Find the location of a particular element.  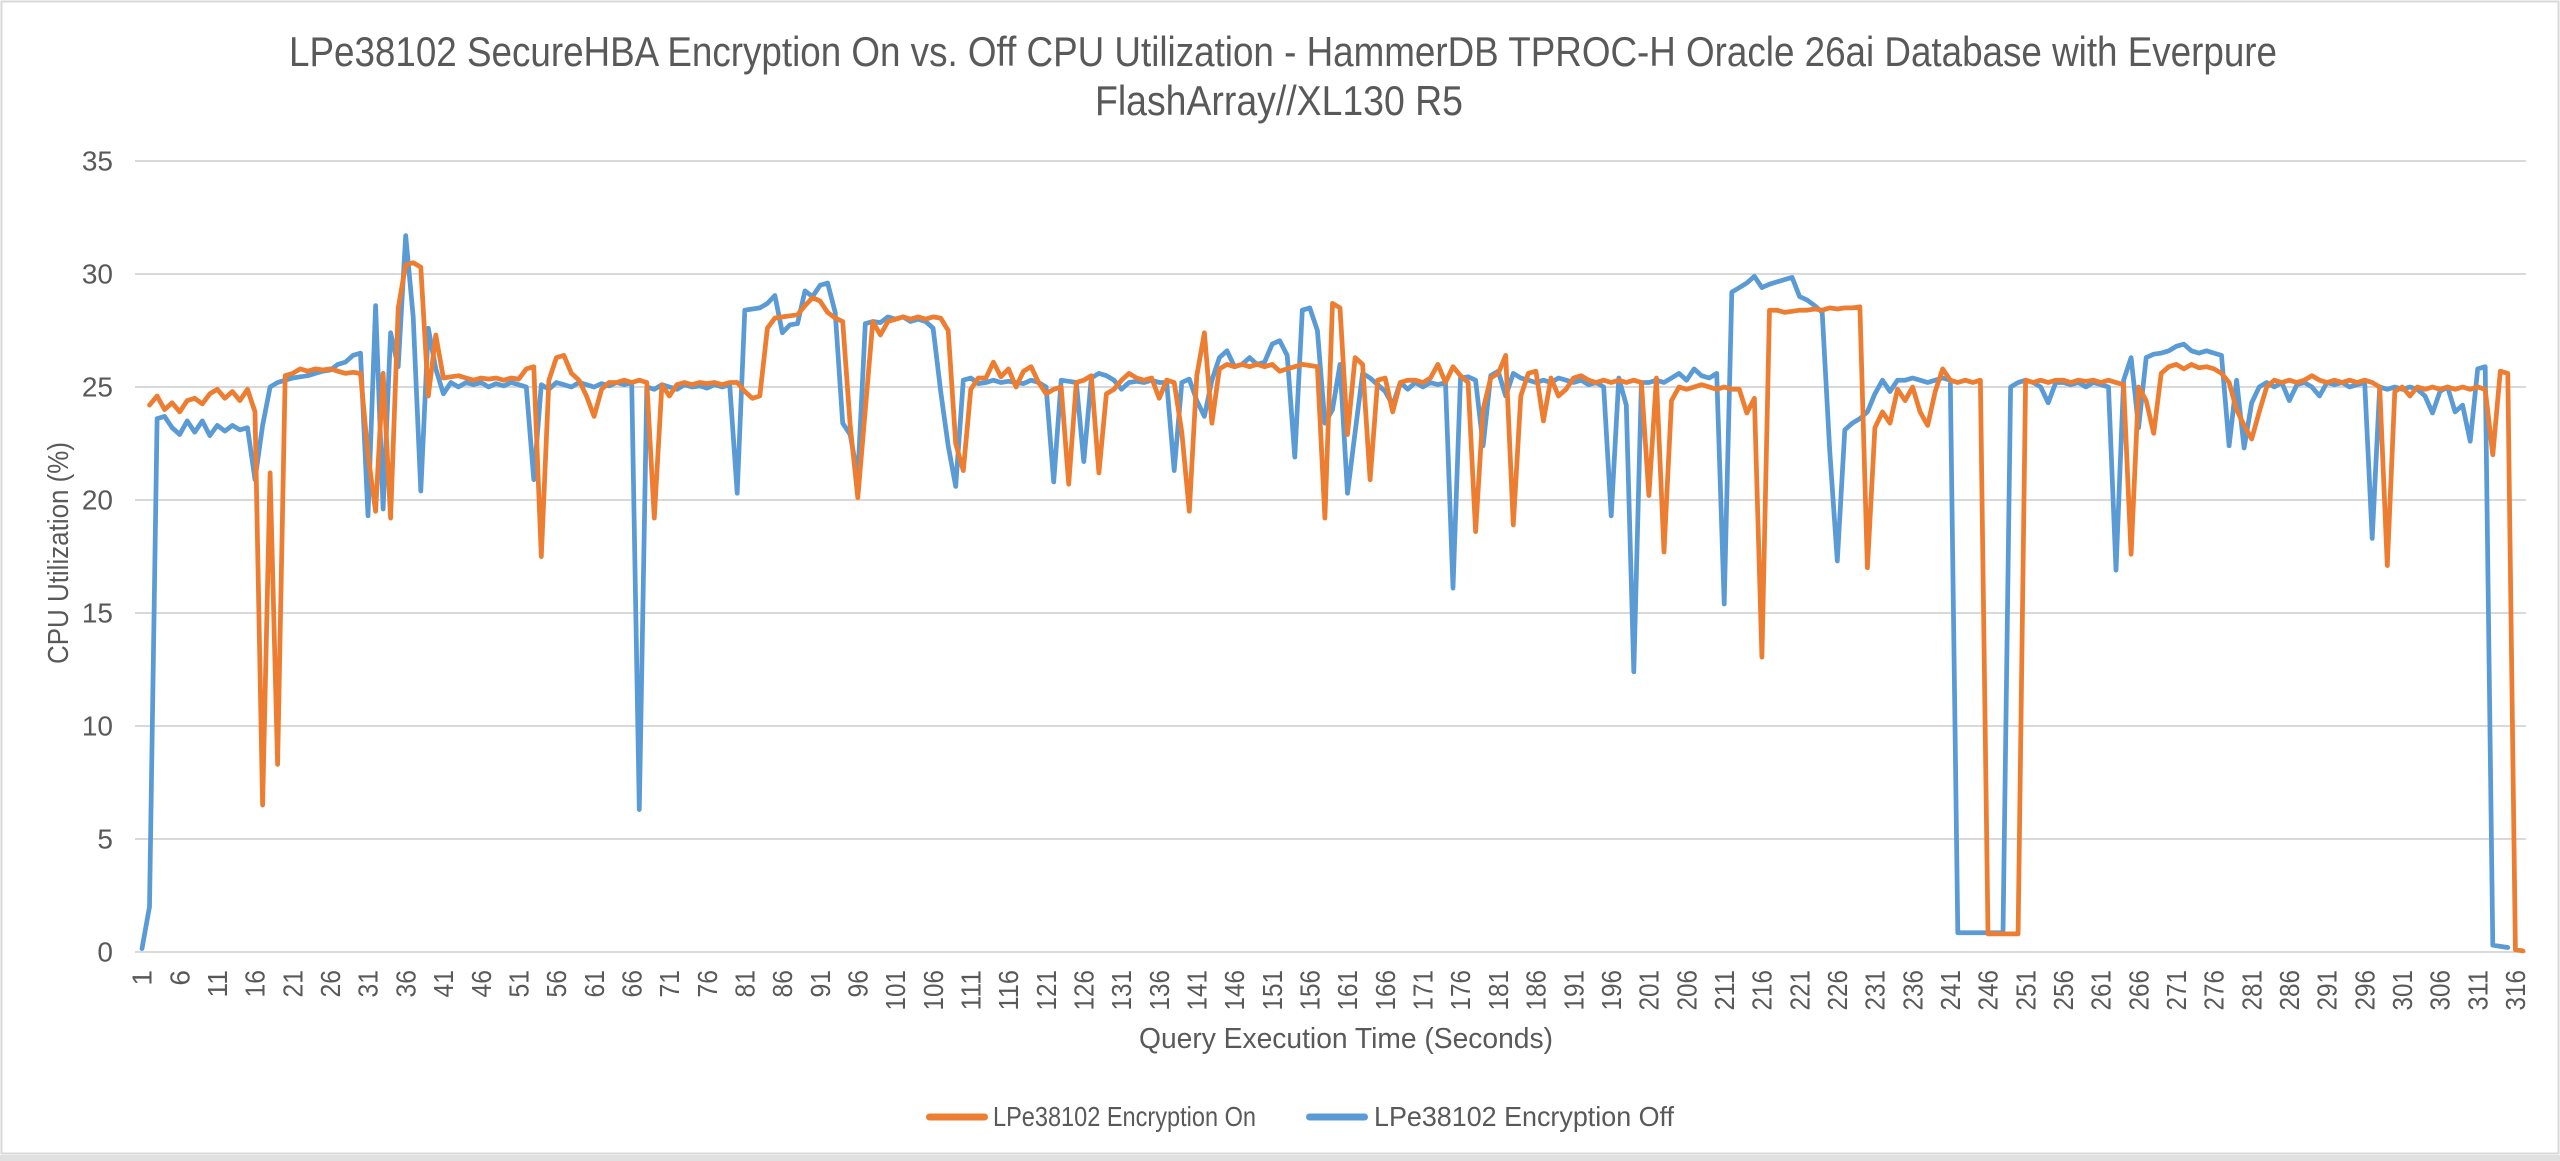

svg-text: 81 is located at coordinates (745, 984).